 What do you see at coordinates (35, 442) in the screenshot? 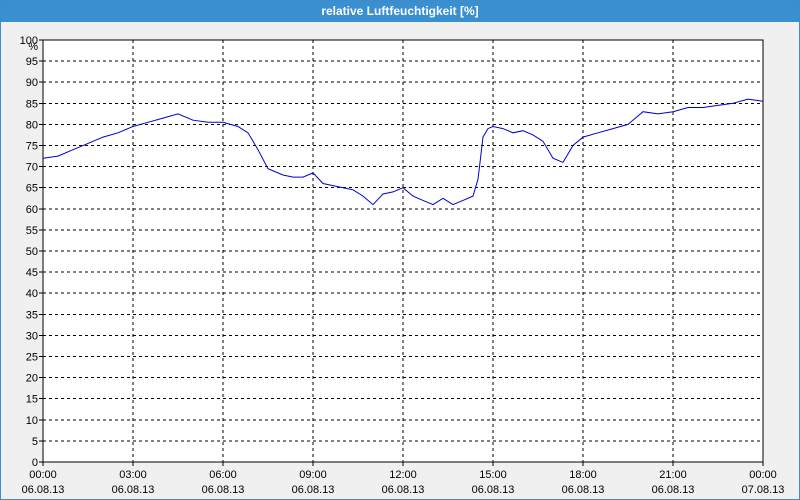
I see `y-tick-label: 5` at bounding box center [35, 442].